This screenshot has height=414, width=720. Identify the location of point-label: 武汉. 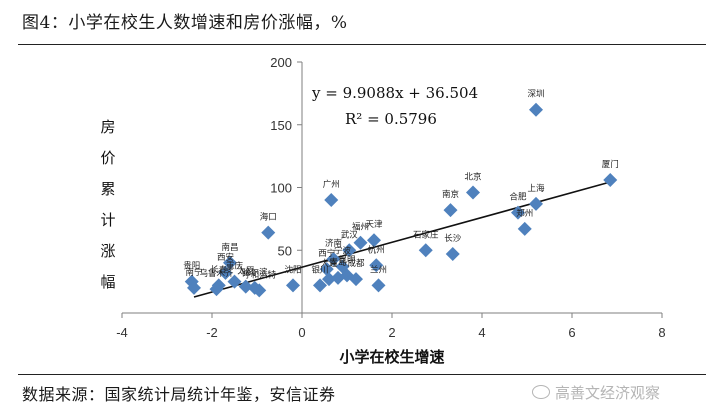
(350, 234).